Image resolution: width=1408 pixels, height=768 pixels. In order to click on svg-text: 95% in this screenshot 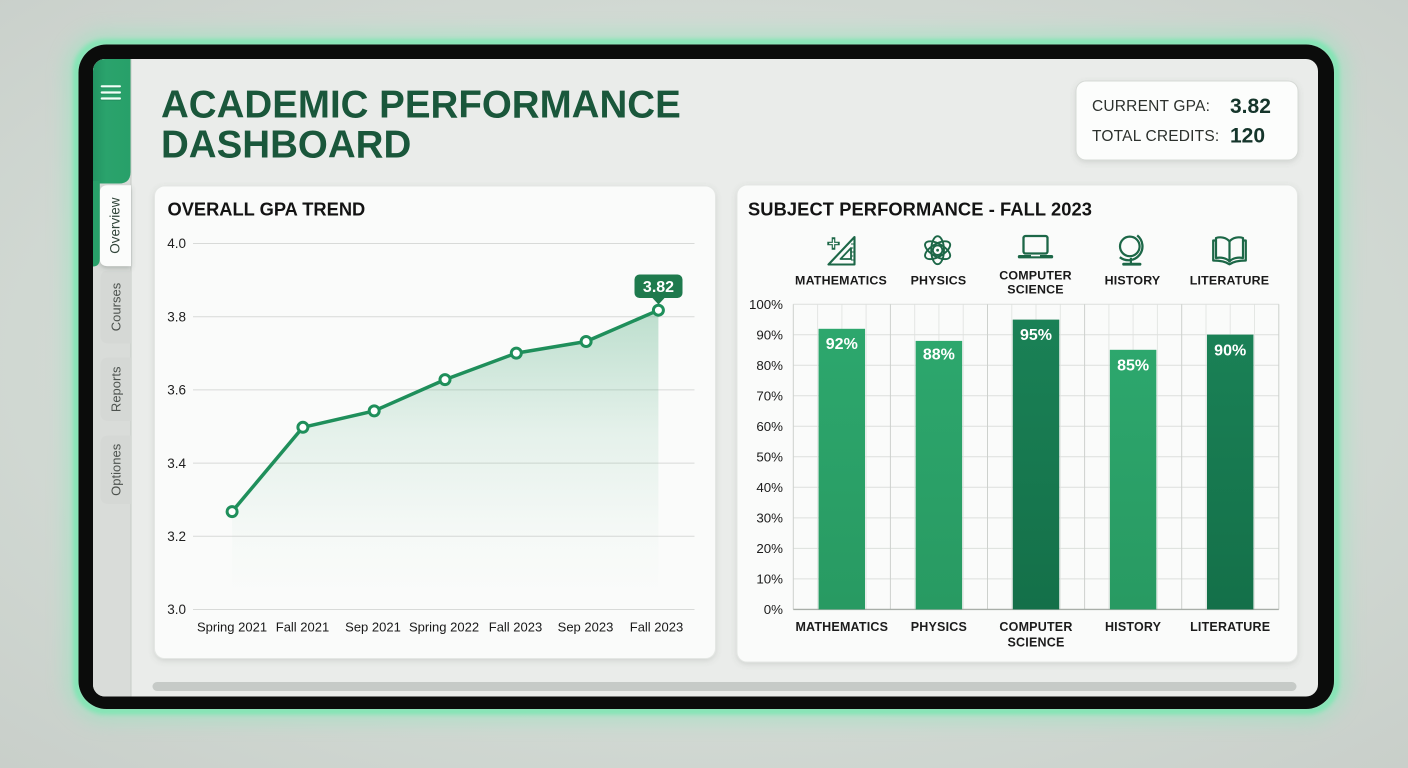, I will do `click(1036, 335)`.